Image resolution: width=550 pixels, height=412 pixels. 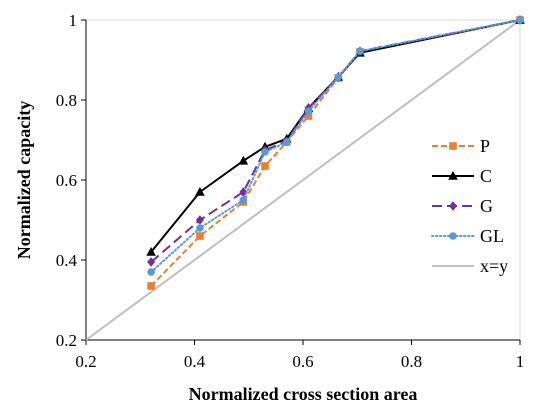 What do you see at coordinates (73, 20) in the screenshot?
I see `y-tick-label: 1` at bounding box center [73, 20].